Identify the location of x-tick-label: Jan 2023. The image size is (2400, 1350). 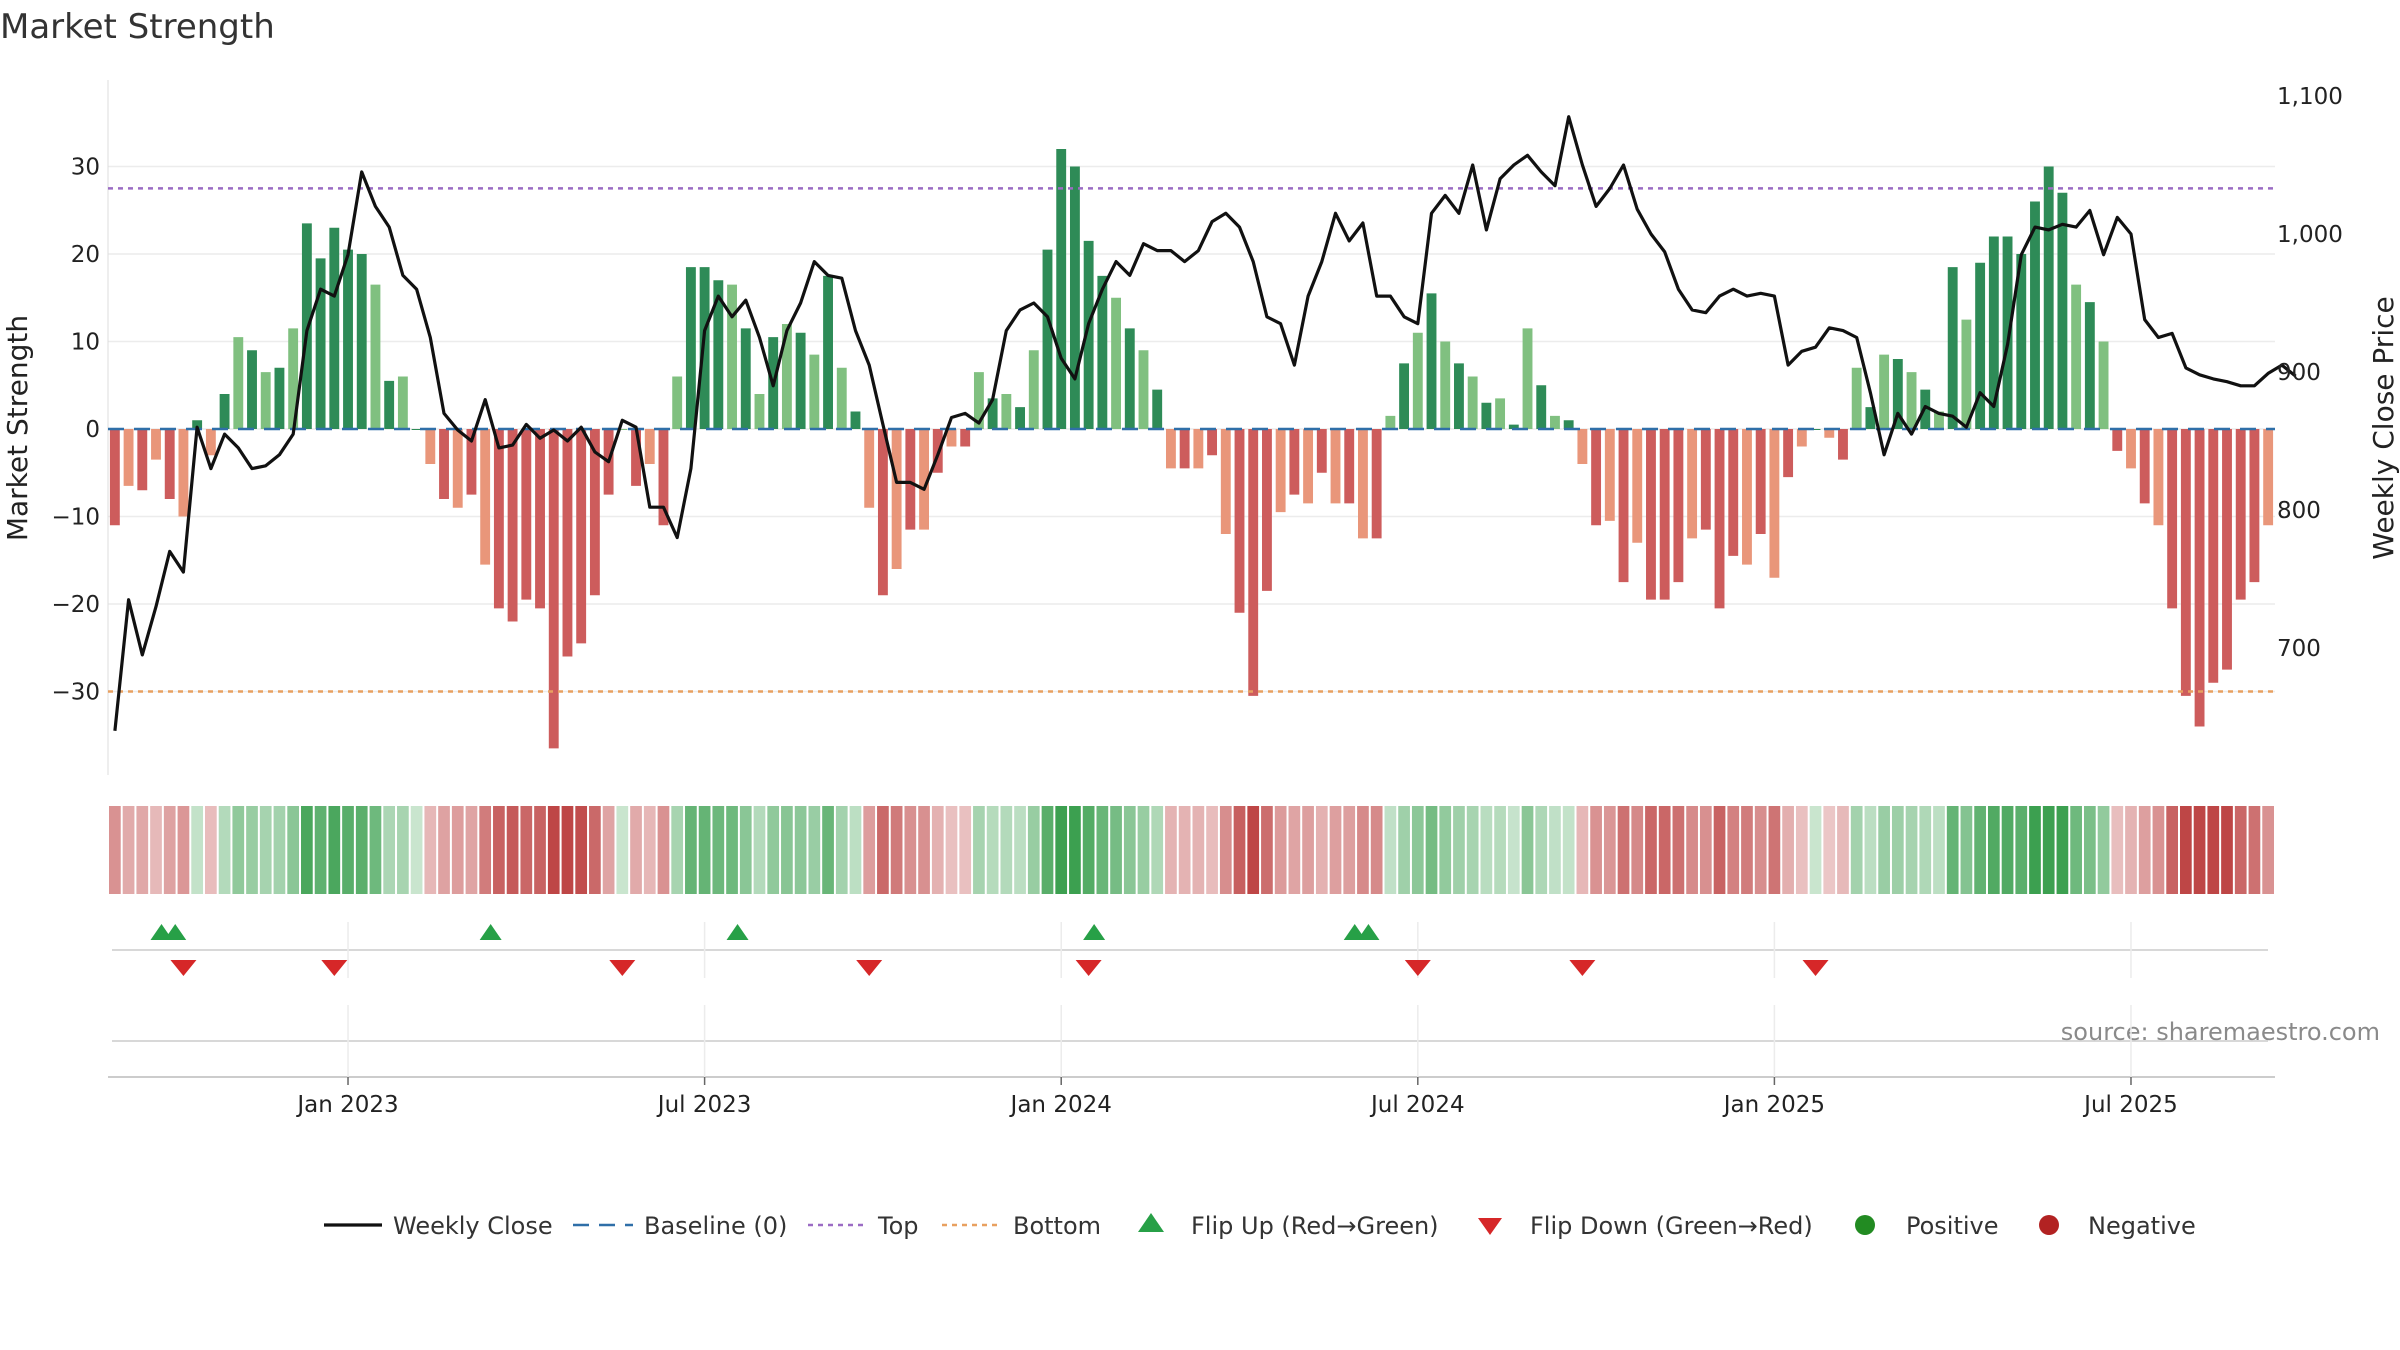
(346, 1105).